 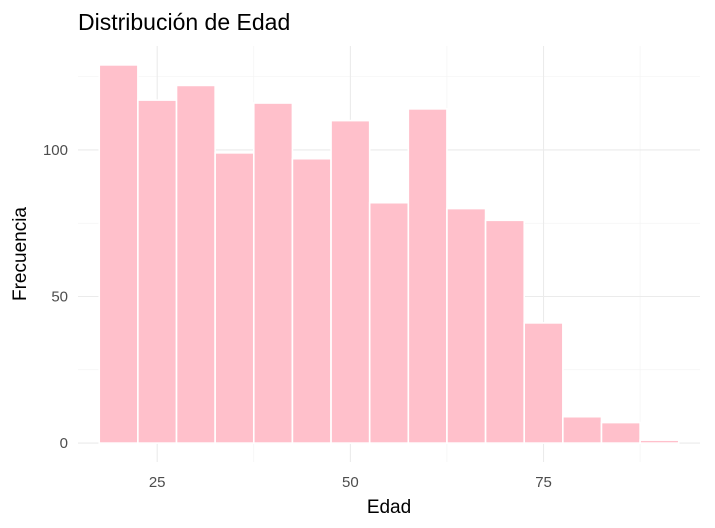 I want to click on x-axis-ticks: 25 50 75, so click(x=350, y=482).